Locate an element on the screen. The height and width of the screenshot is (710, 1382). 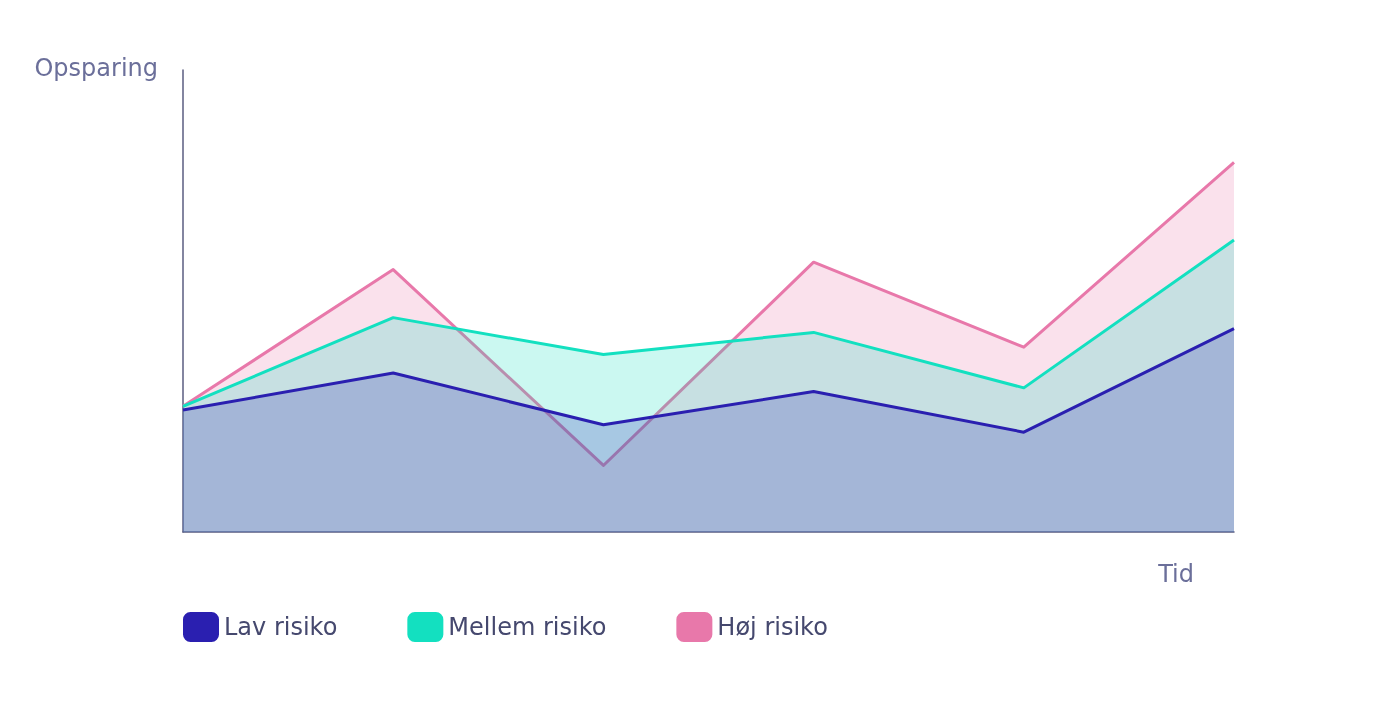
legend-label: Lav risiko is located at coordinates (281, 627).